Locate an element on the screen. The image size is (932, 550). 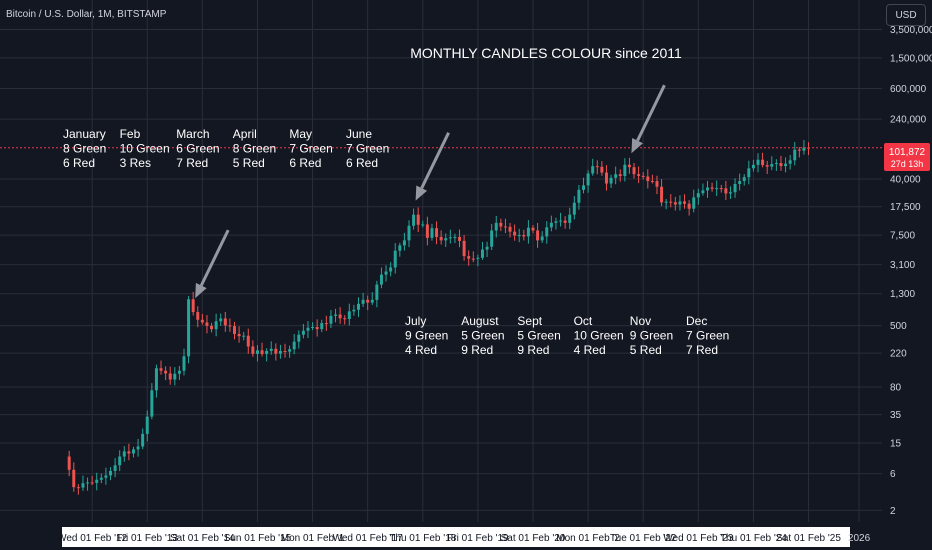
annotation-red: 4 Red is located at coordinates (421, 350).